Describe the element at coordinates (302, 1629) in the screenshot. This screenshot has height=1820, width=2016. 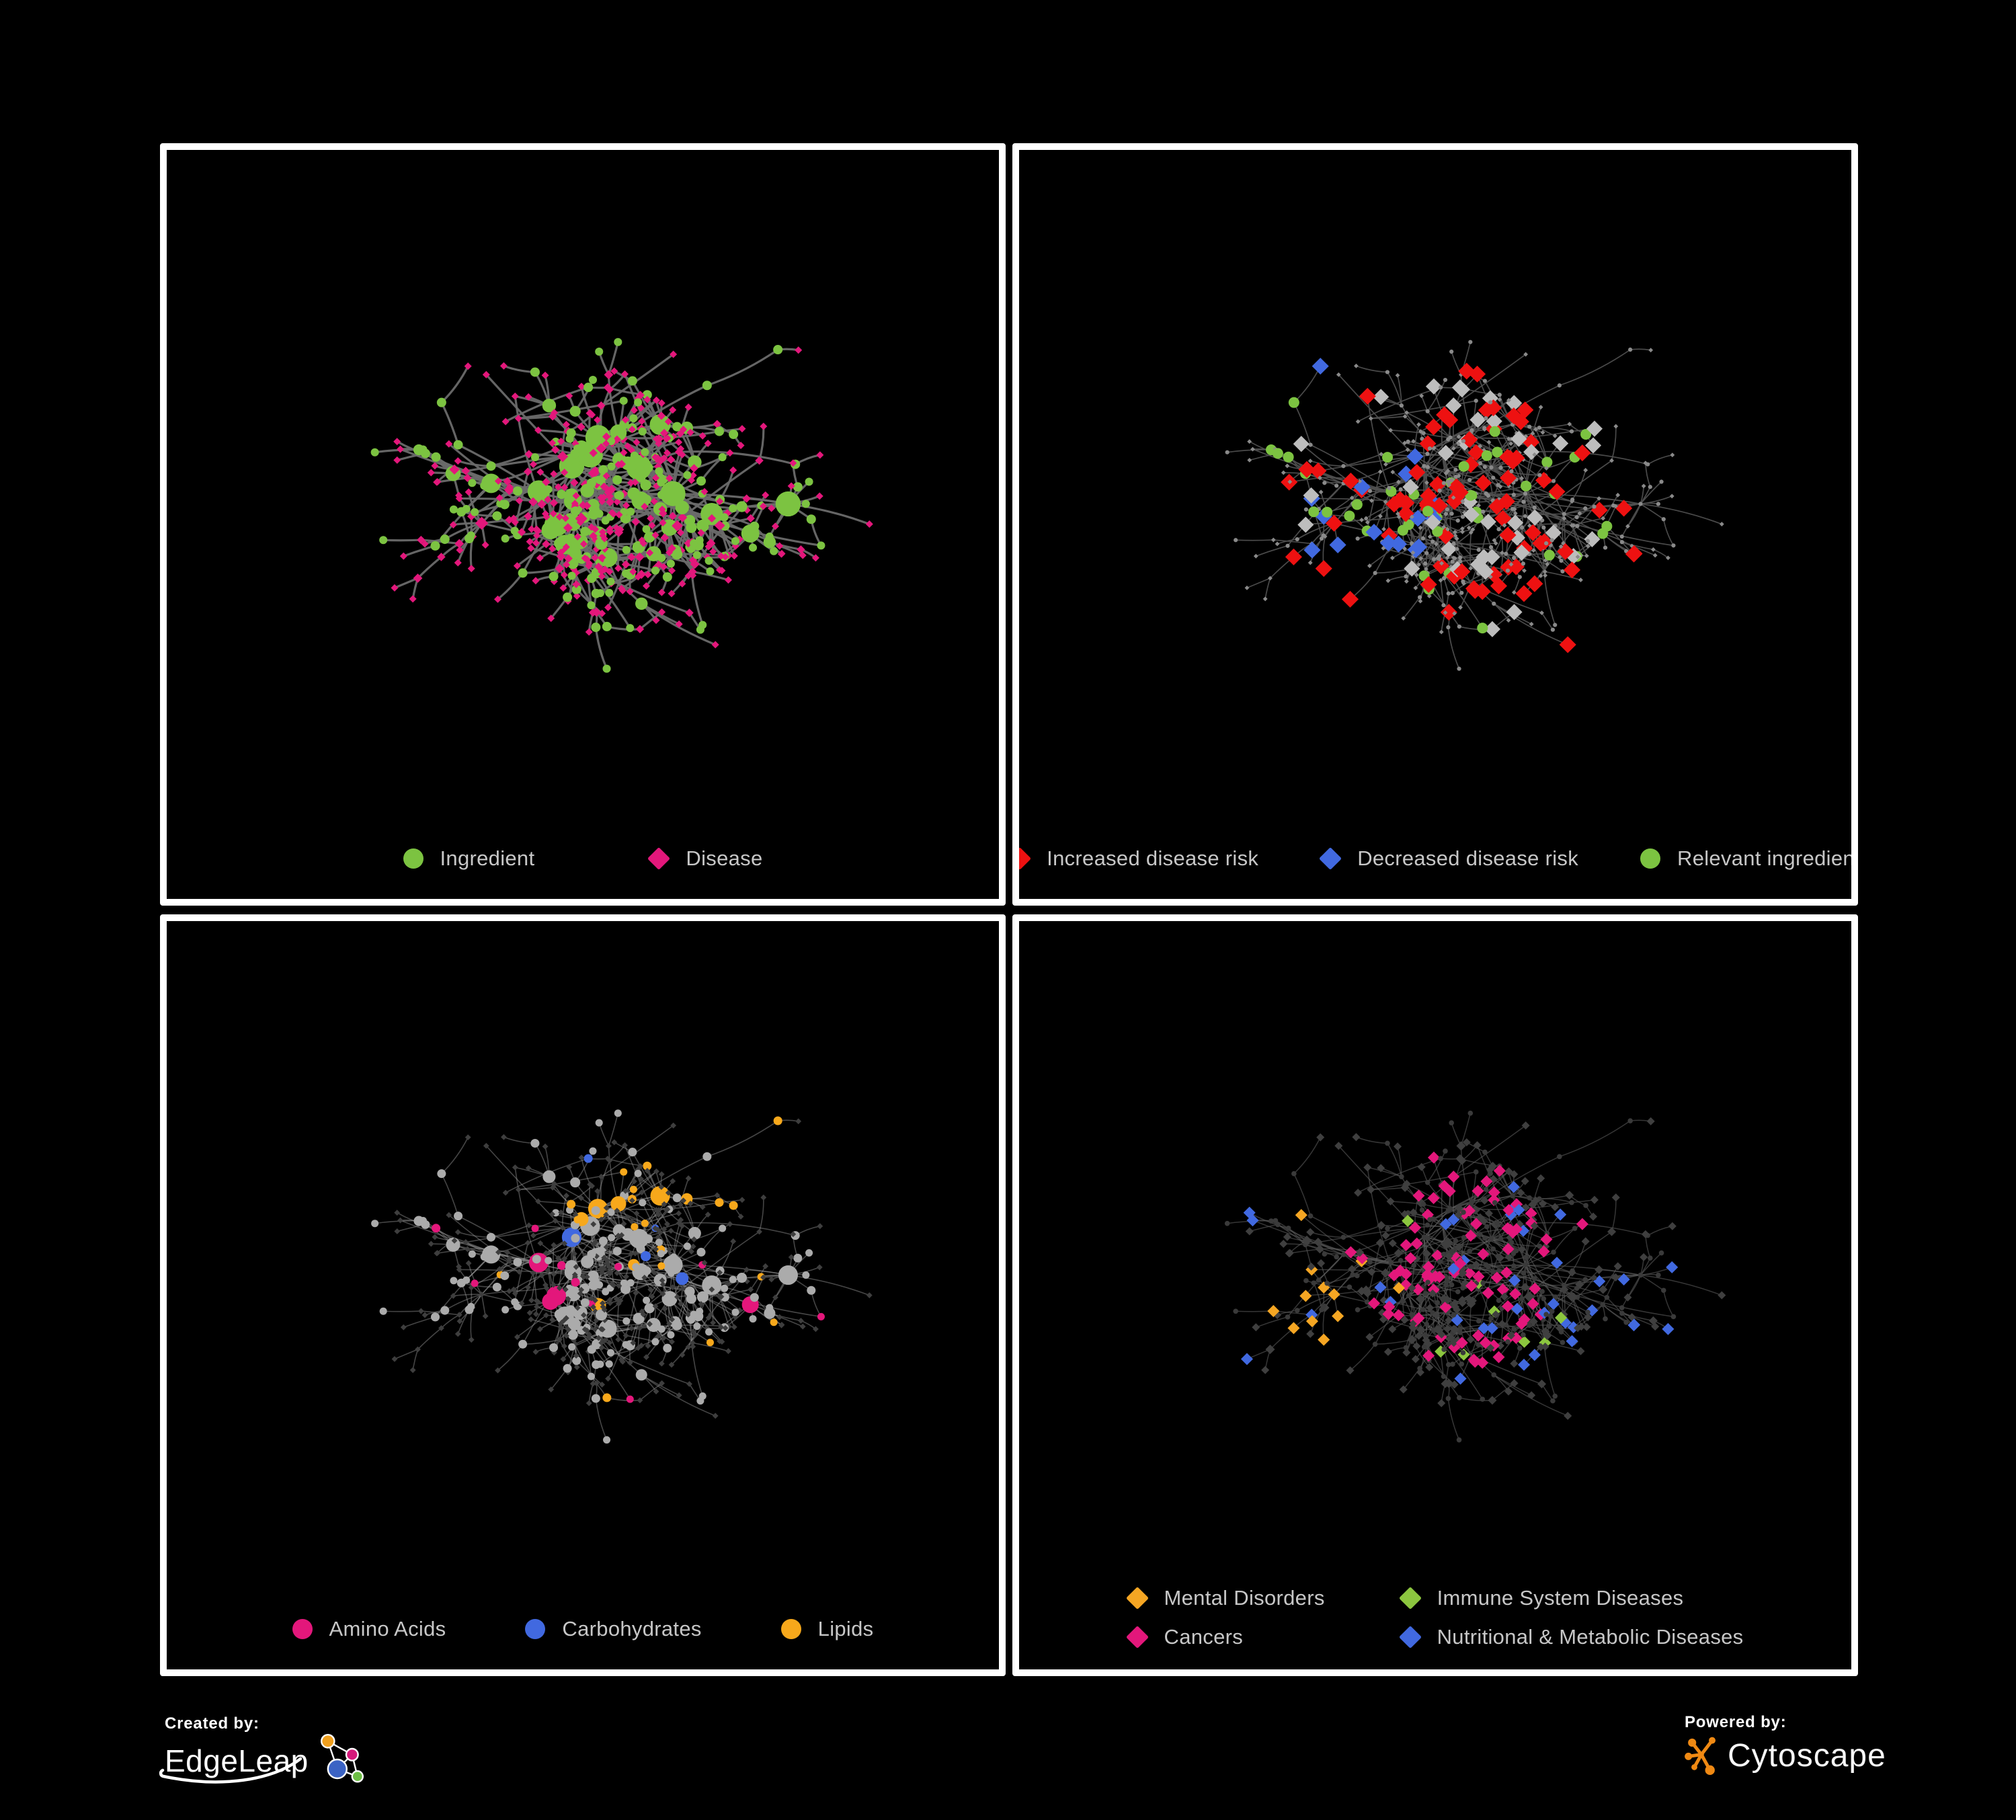
I see `amino-acids-legend-marker` at that location.